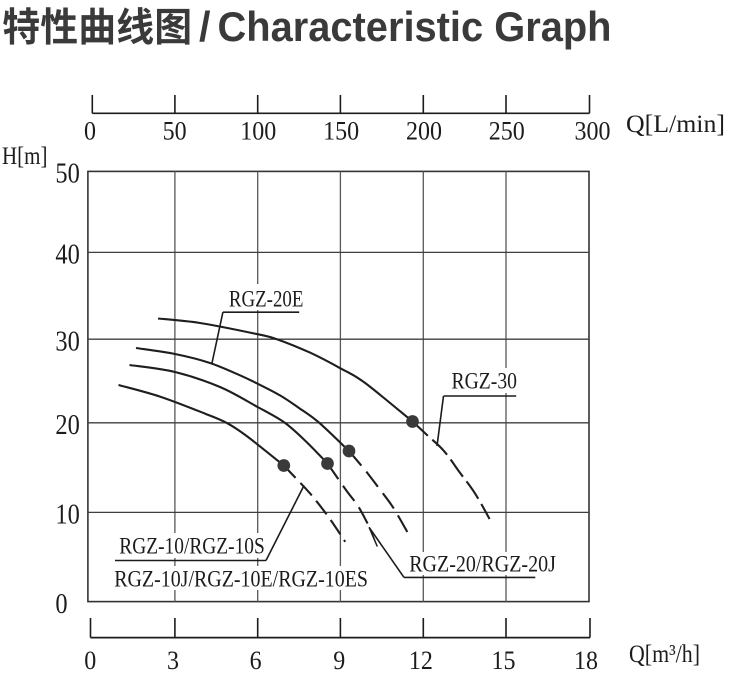  Describe the element at coordinates (67, 341) in the screenshot. I see `svg-text: 30` at that location.